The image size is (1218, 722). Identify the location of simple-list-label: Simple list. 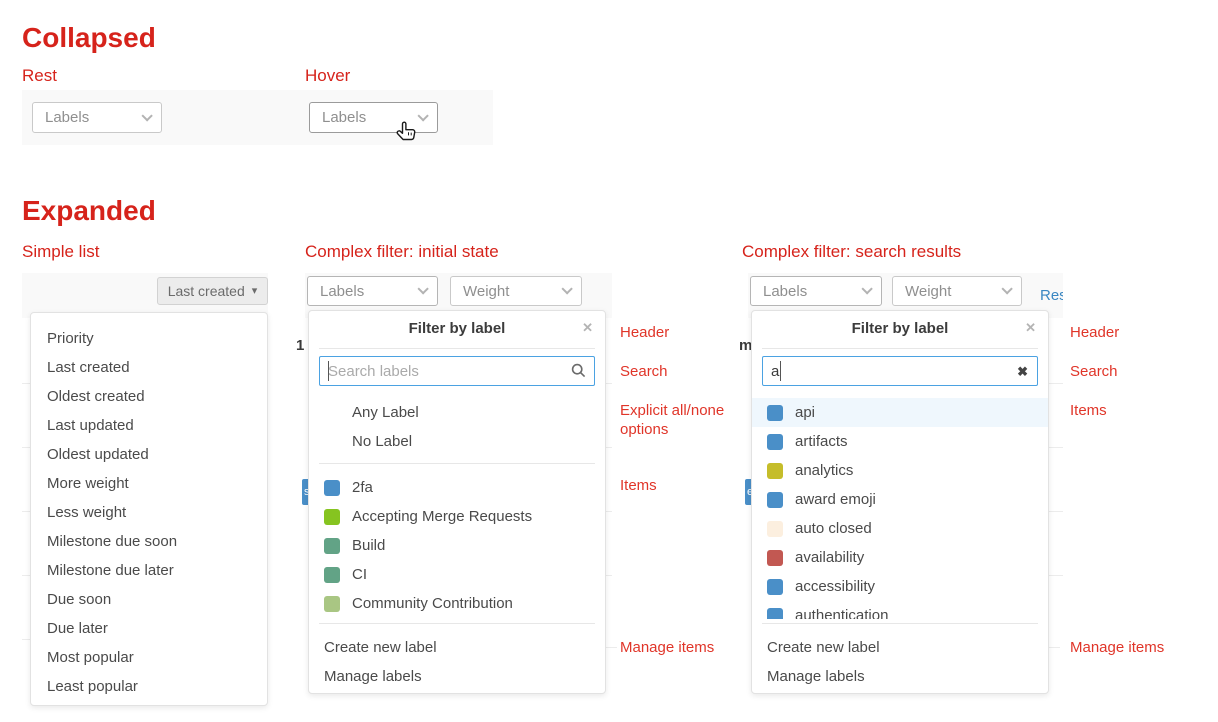
(61, 251).